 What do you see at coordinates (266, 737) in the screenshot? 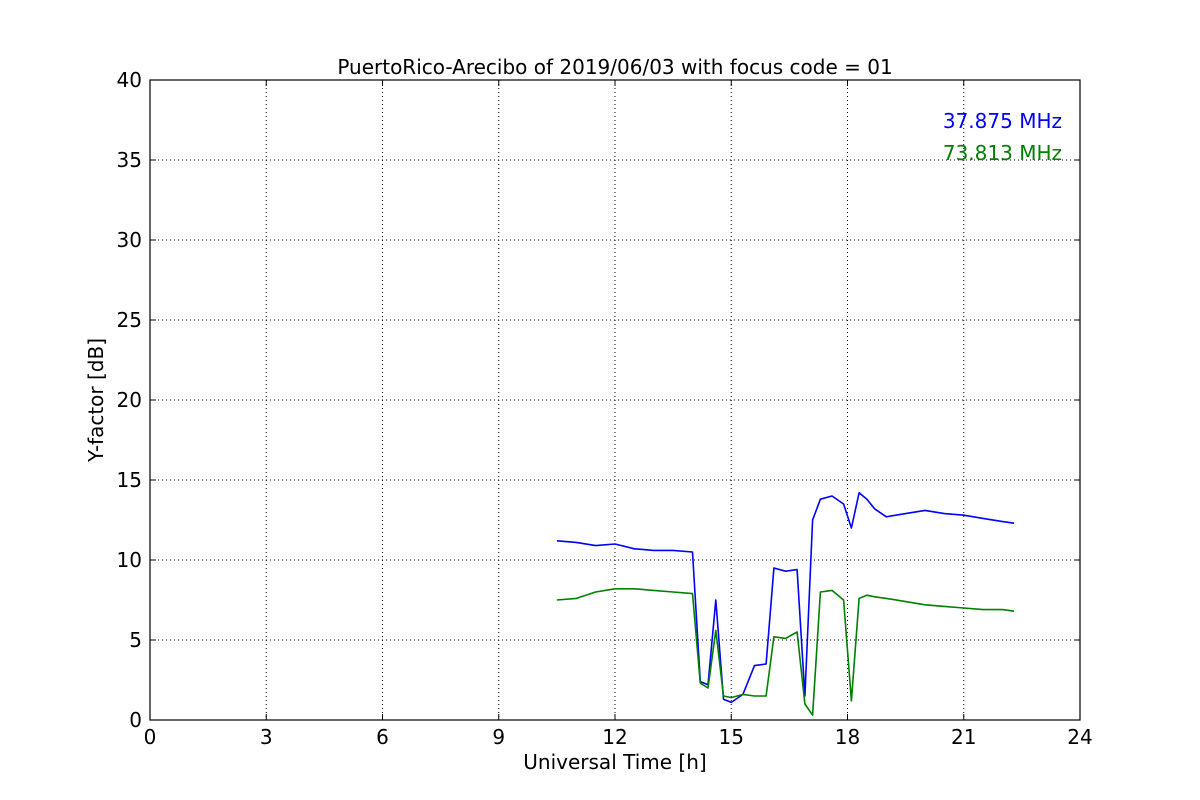
I see `x-tick-label: 3` at bounding box center [266, 737].